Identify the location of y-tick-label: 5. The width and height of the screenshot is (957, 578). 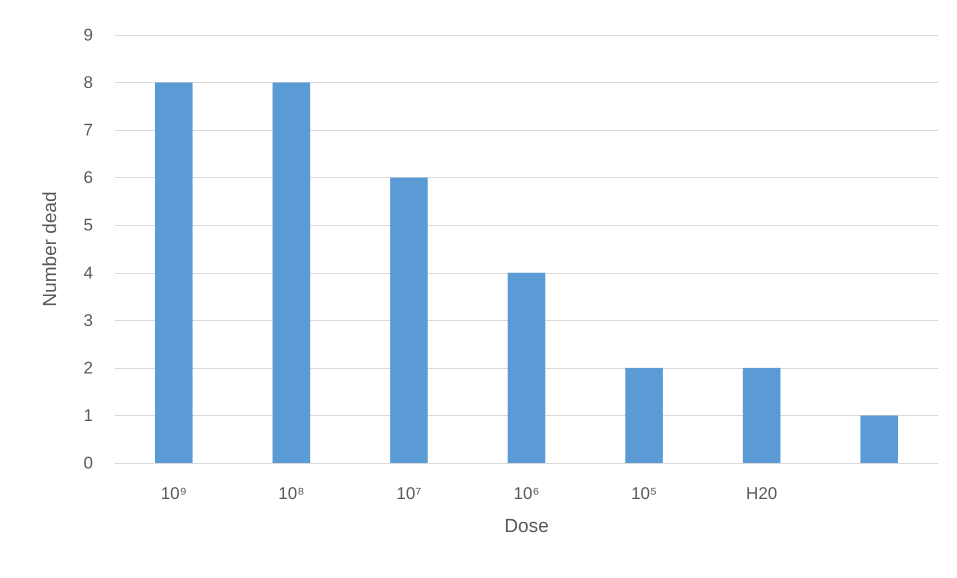
(88, 225).